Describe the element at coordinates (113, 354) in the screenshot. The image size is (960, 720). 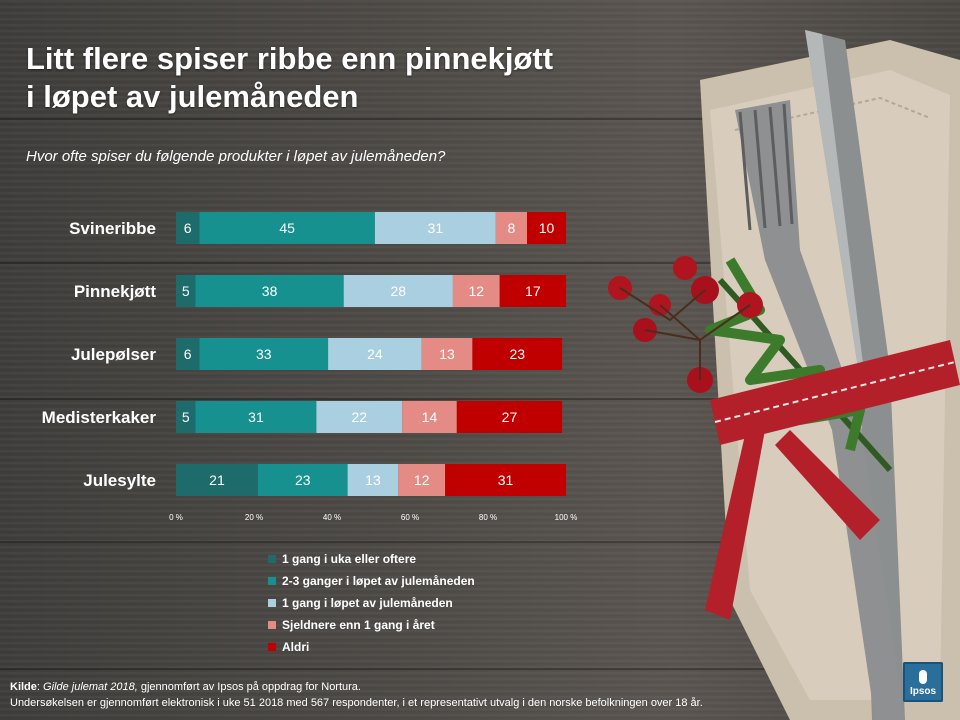
I see `category-label: Julepølser` at that location.